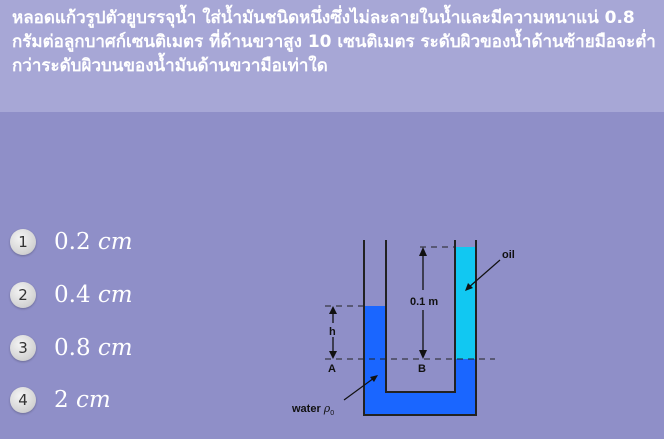  I want to click on height-arrow, so click(423, 303).